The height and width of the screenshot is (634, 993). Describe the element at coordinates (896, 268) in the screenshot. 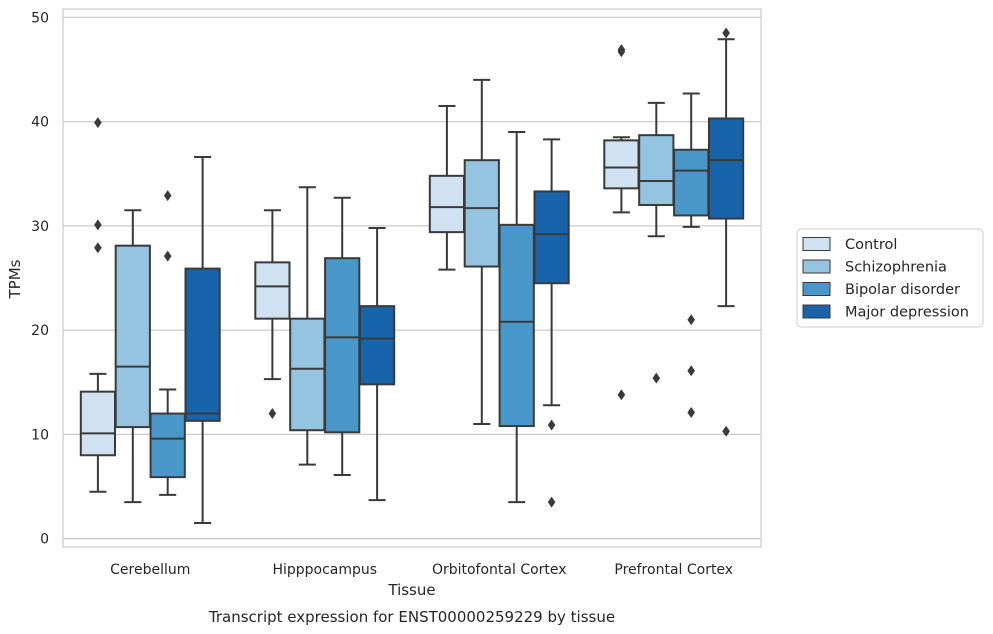

I see `legend-label-1: Schizophrenia` at that location.